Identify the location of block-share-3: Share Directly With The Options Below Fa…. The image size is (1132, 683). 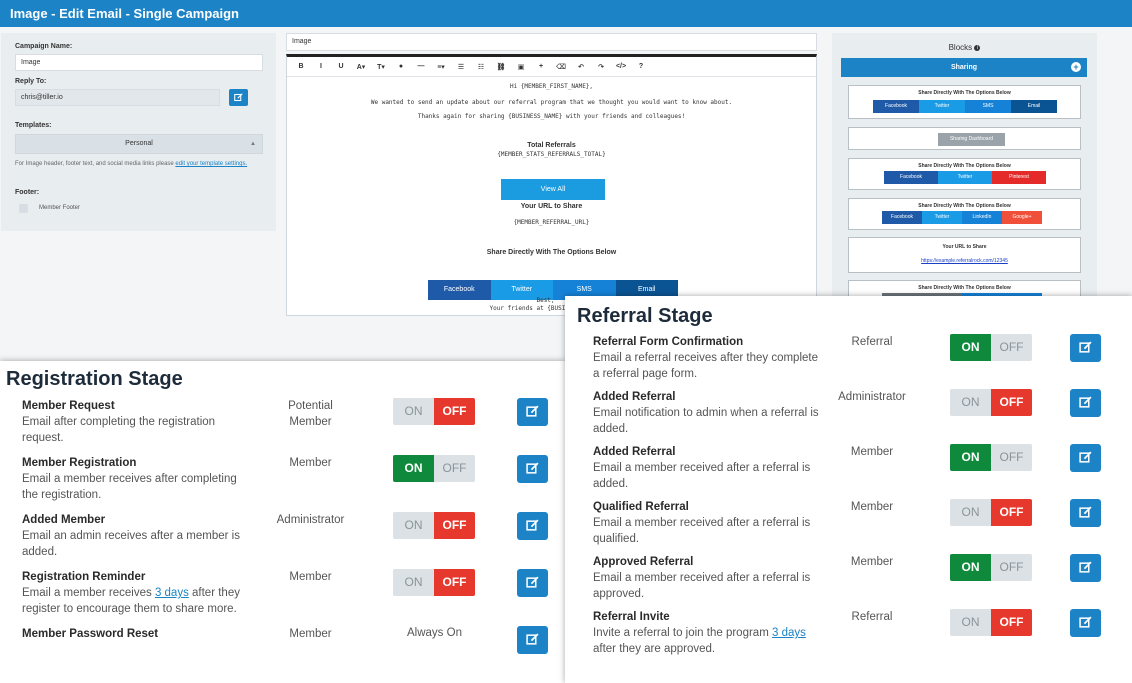
(964, 174).